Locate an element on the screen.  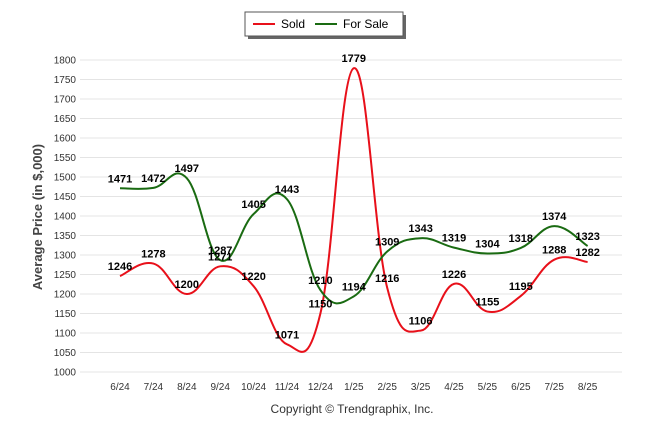
for-sale-data-label: 1309 is located at coordinates (387, 242).